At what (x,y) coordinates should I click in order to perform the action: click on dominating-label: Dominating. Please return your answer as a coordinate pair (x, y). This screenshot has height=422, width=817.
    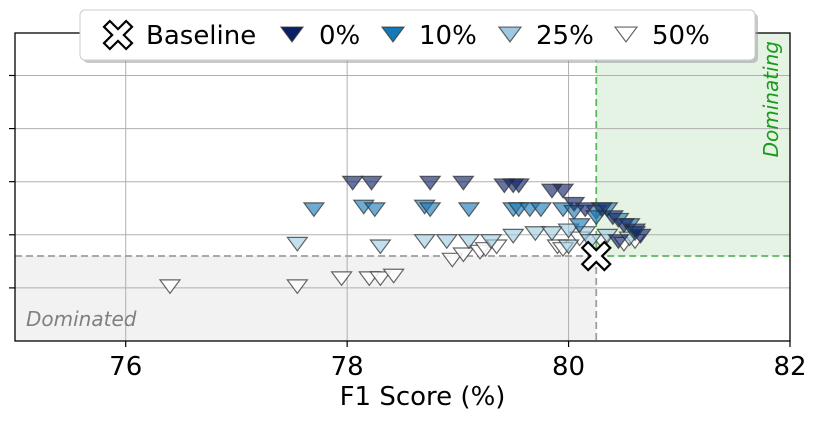
    Looking at the image, I should click on (771, 99).